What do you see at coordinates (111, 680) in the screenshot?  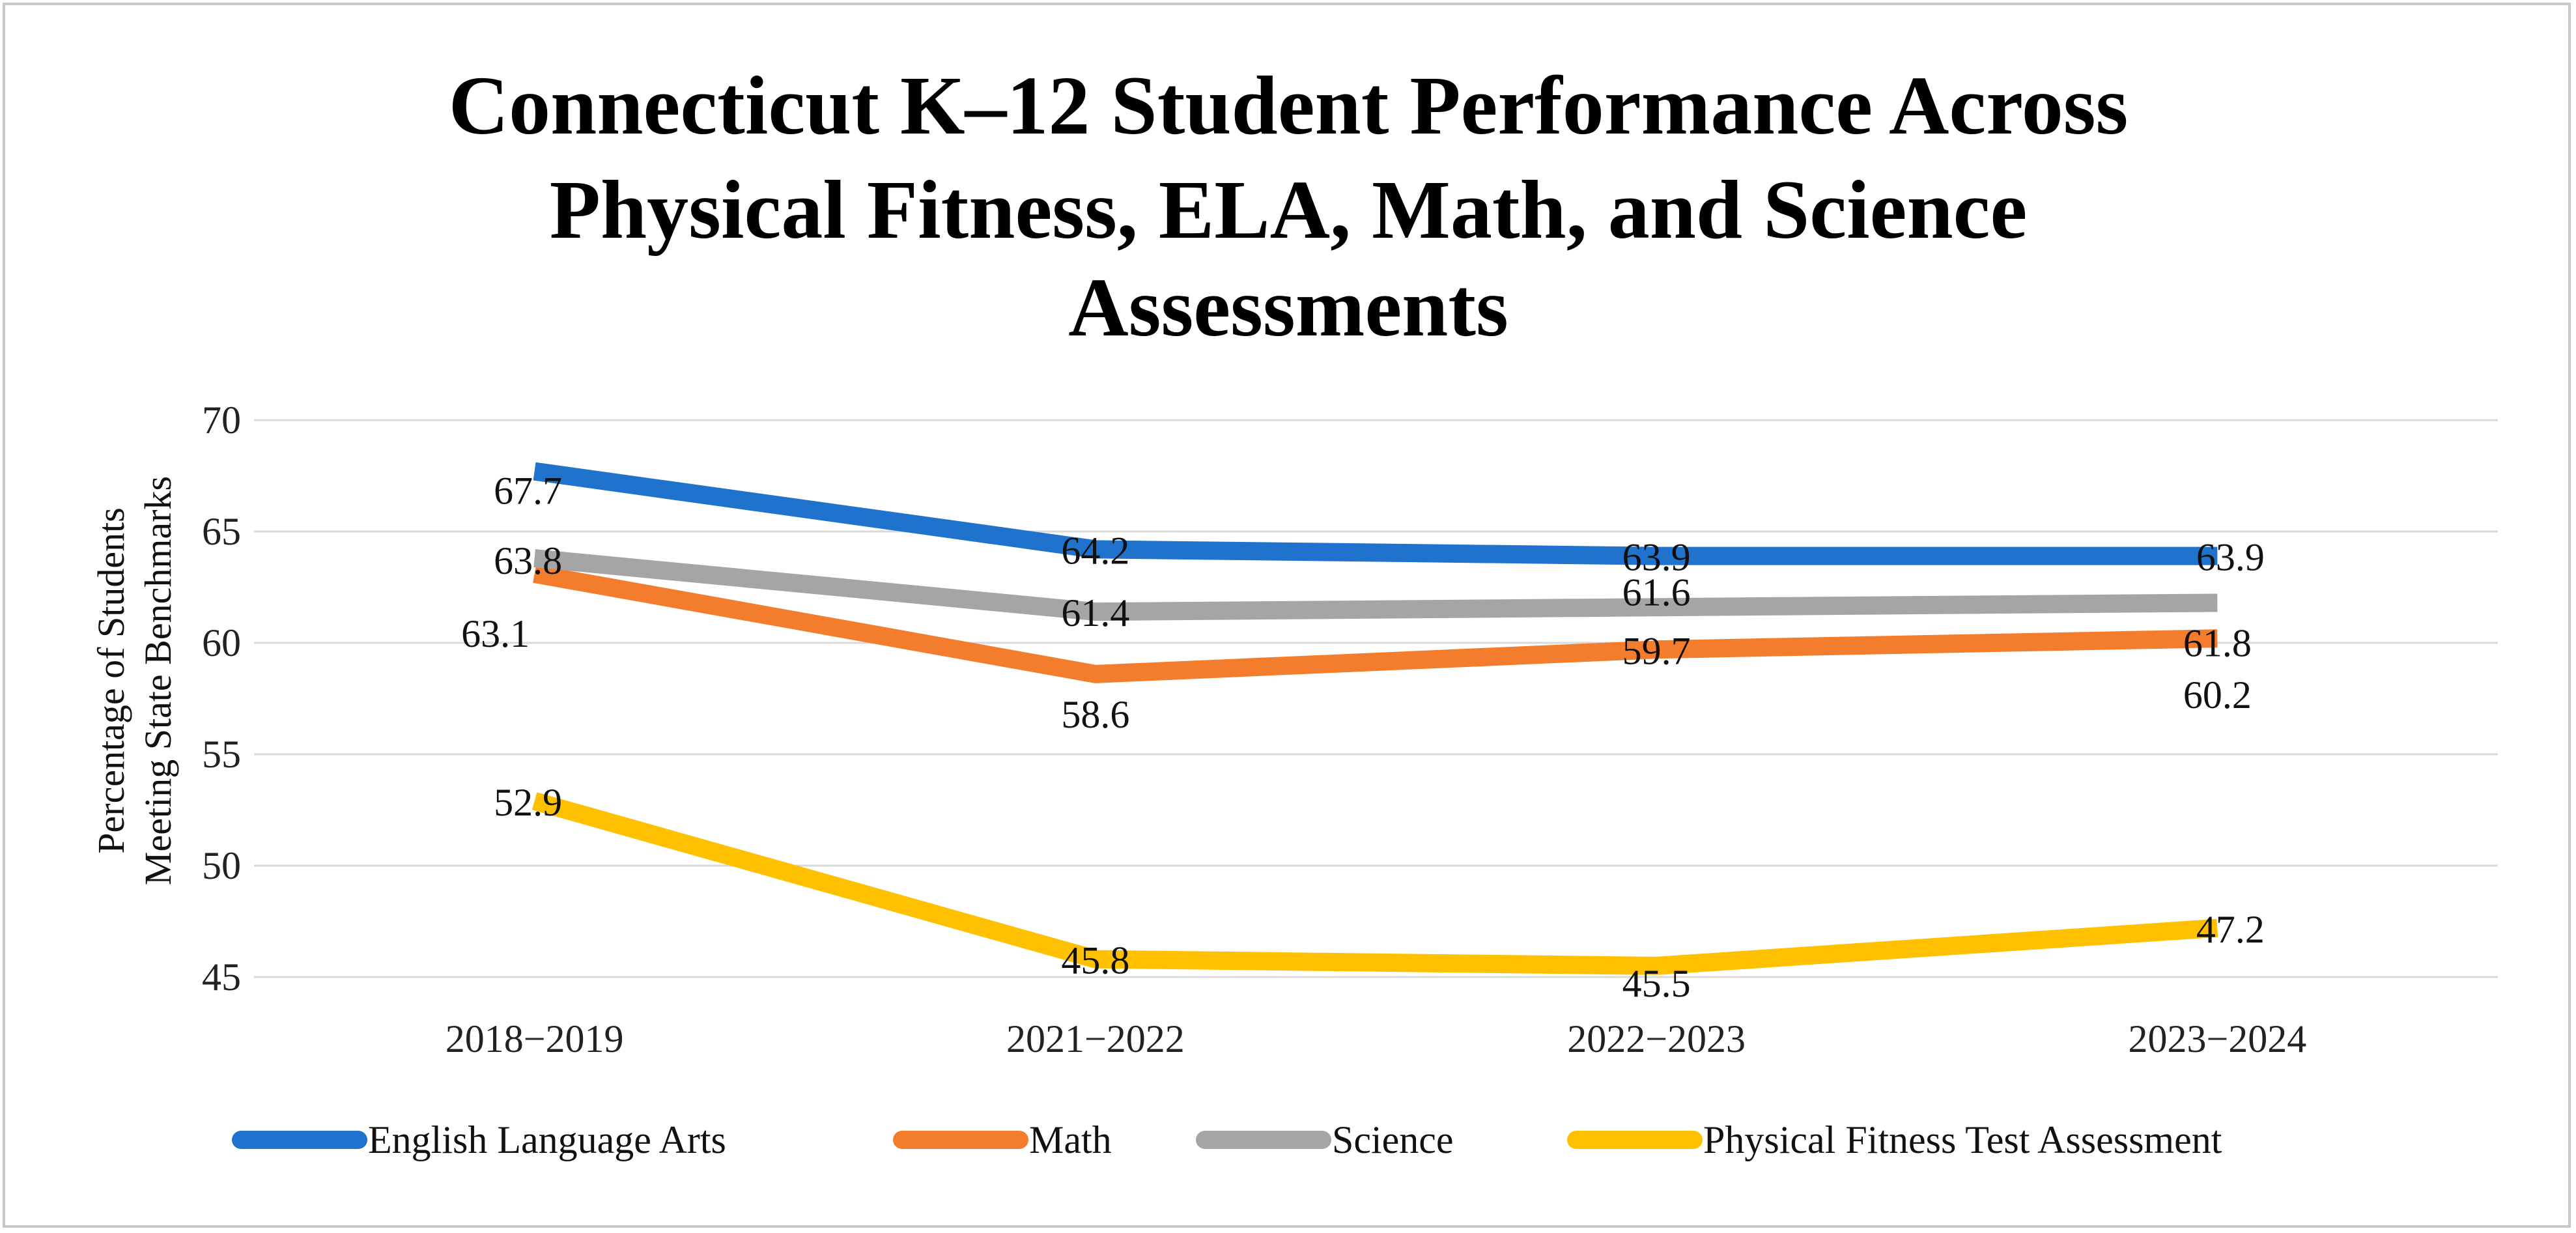 I see `y-axis-label-line-1: Percentage of Students` at bounding box center [111, 680].